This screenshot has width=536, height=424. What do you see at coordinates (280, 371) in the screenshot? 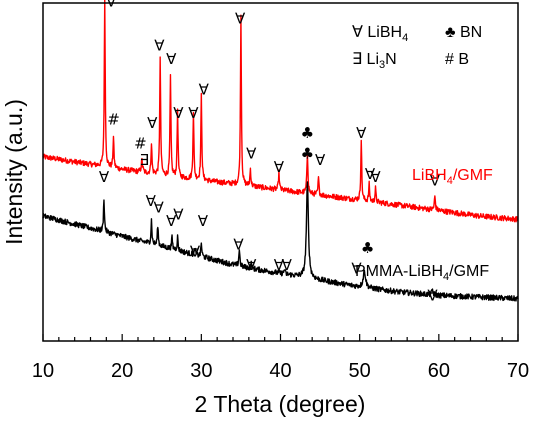
I see `x-tick-label: 40` at bounding box center [280, 371].